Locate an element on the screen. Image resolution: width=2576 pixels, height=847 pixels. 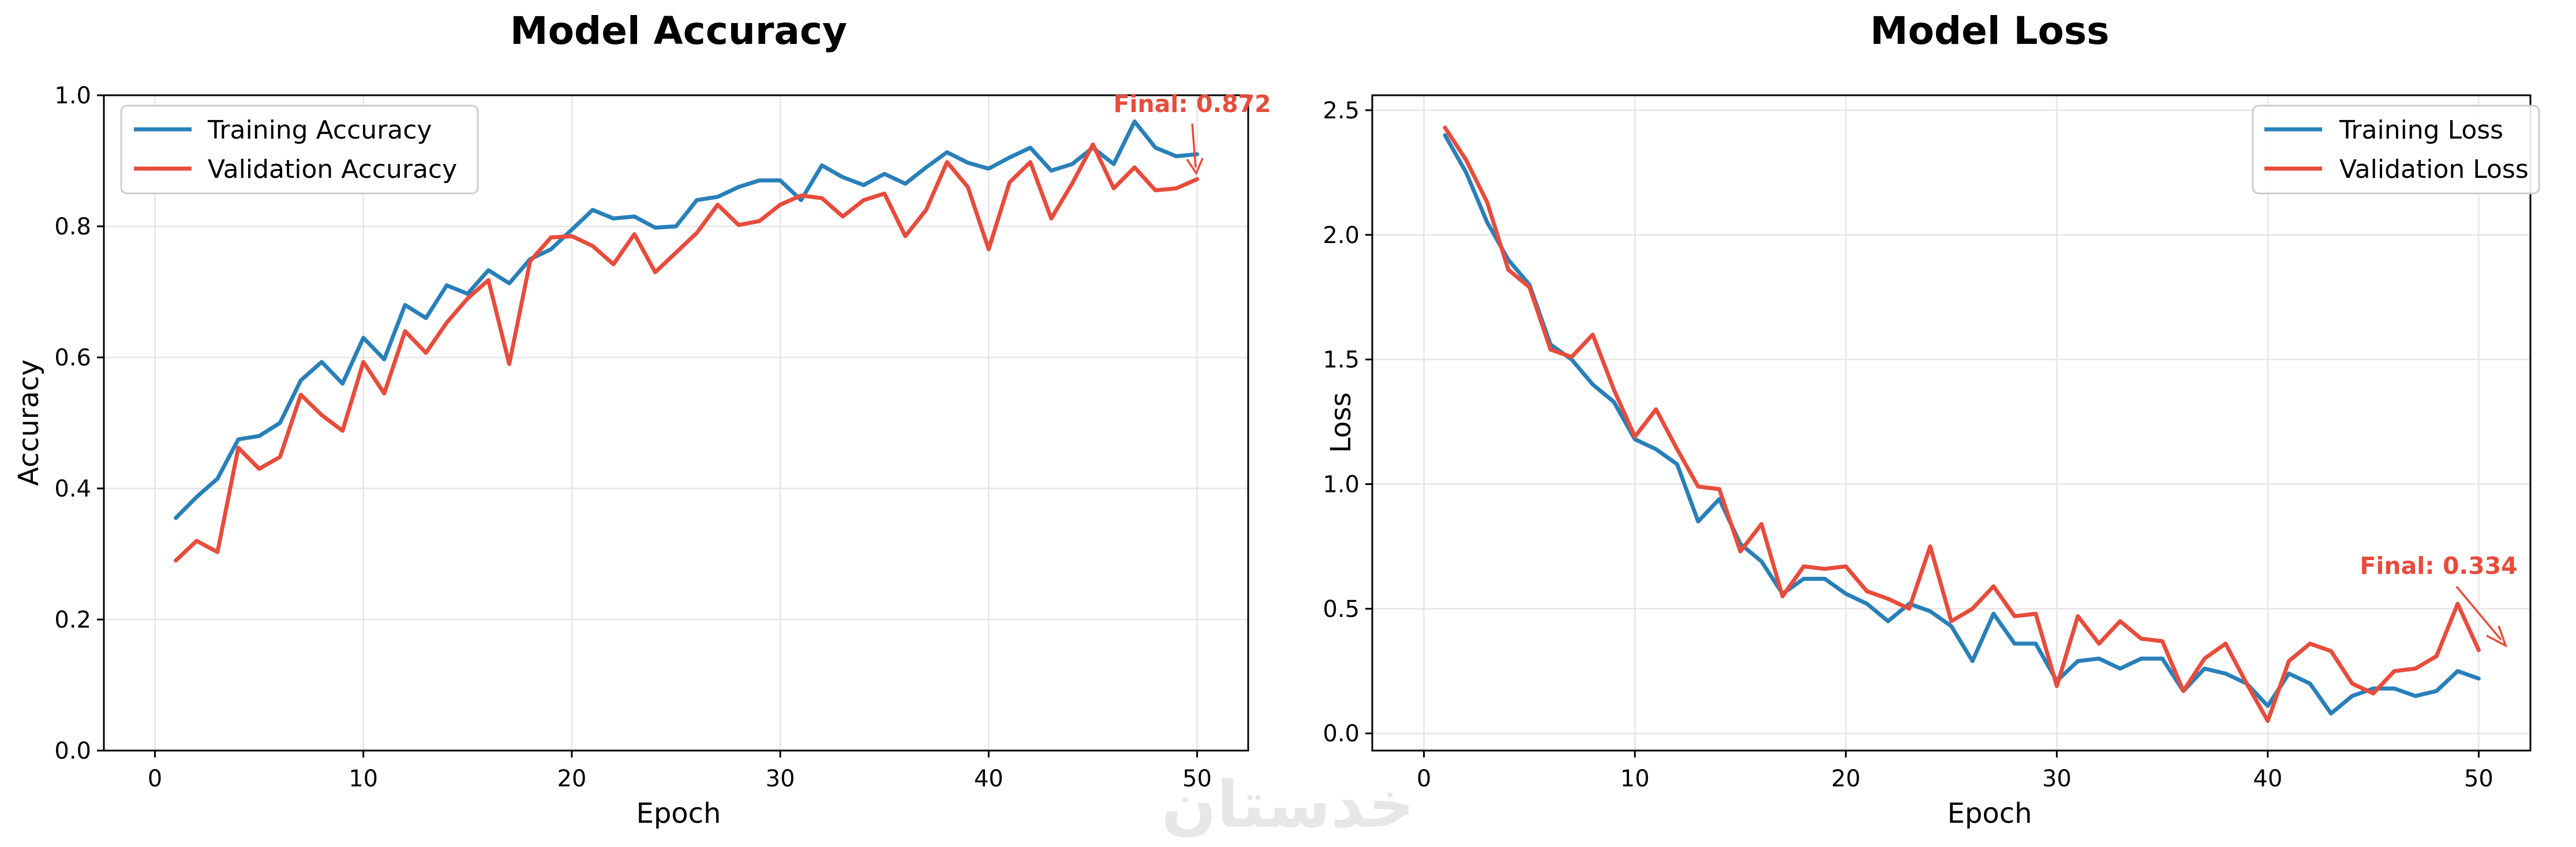
legend-validation-loss-label: Validation Loss is located at coordinates (2434, 169).